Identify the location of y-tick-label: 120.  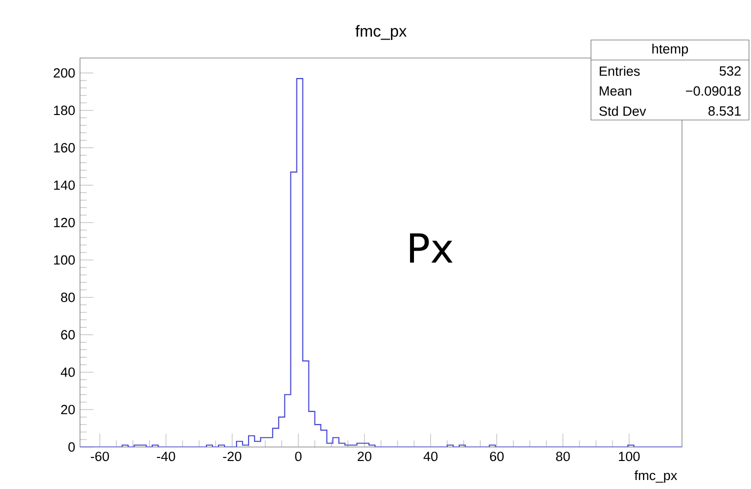
(64, 223).